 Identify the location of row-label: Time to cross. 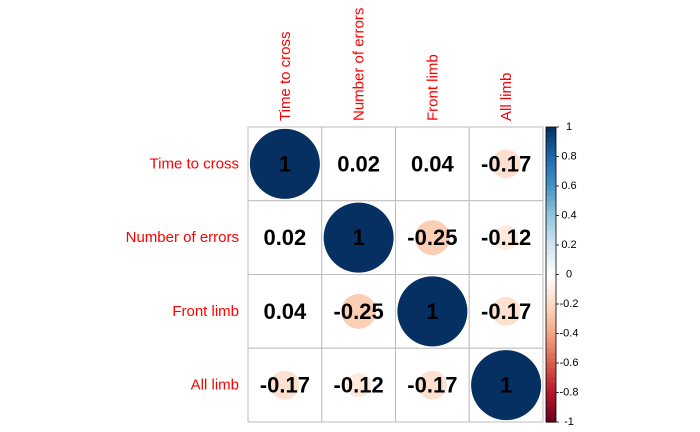
(194, 163).